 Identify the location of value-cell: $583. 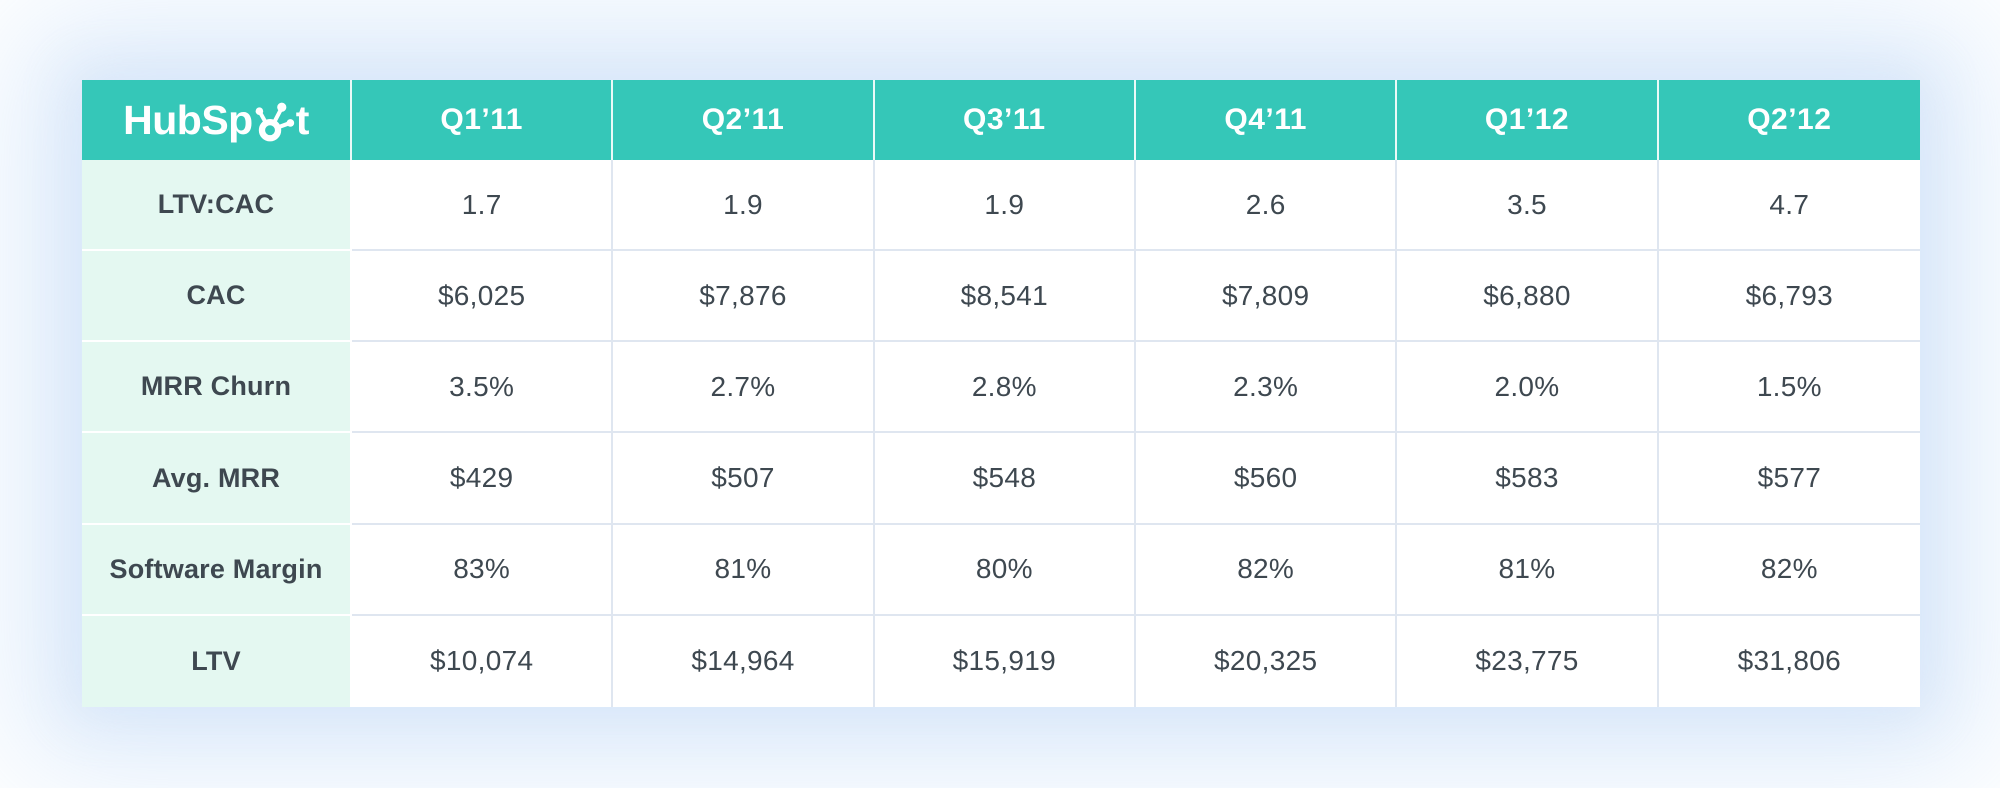
(1528, 479).